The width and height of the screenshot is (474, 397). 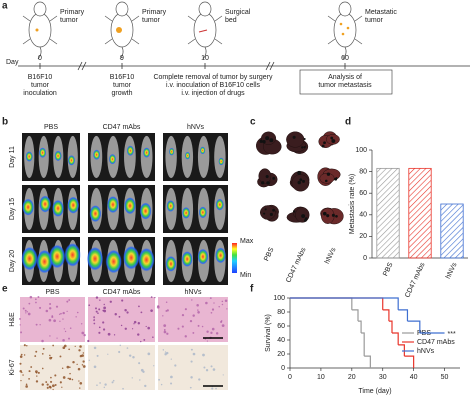 What do you see at coordinates (40, 77) in the screenshot?
I see `step-description: B16F10` at bounding box center [40, 77].